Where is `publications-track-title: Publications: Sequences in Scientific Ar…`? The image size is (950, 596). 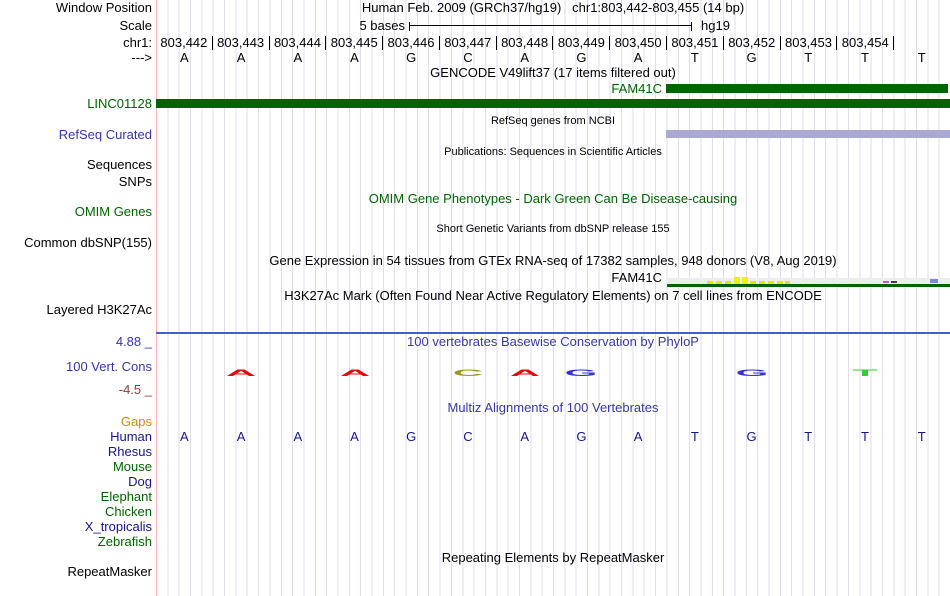
publications-track-title: Publications: Sequences in Scientific Ar… is located at coordinates (553, 152).